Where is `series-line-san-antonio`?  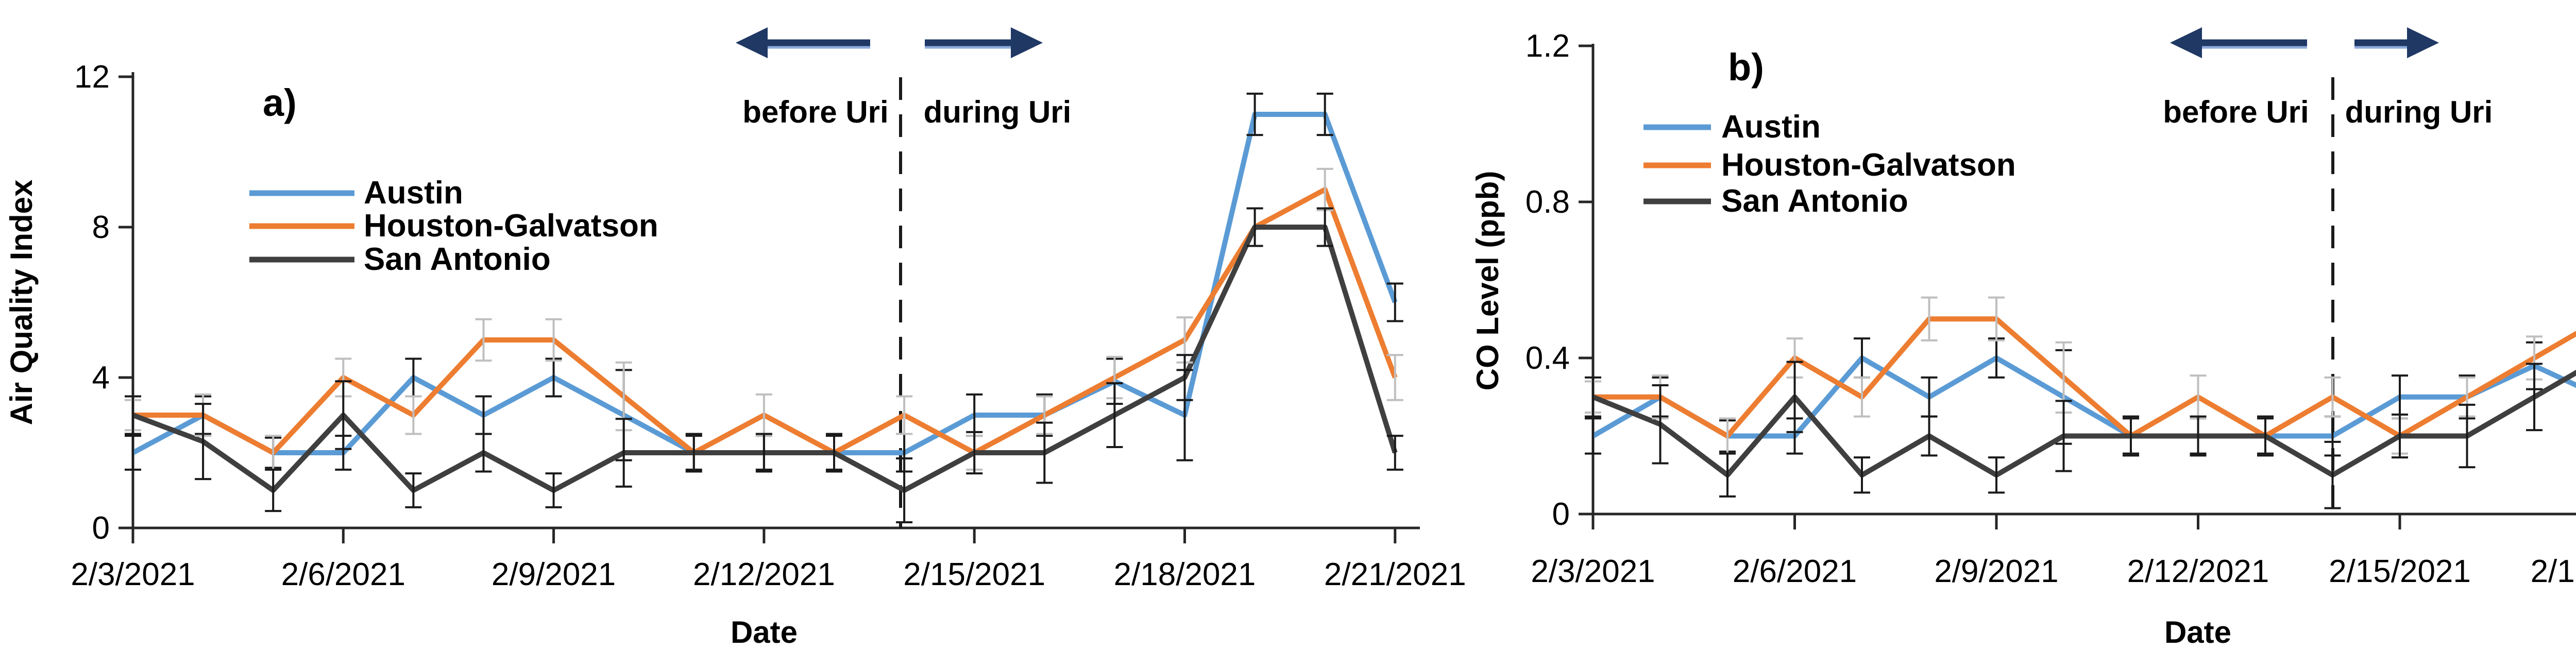
series-line-san-antonio is located at coordinates (2084, 423).